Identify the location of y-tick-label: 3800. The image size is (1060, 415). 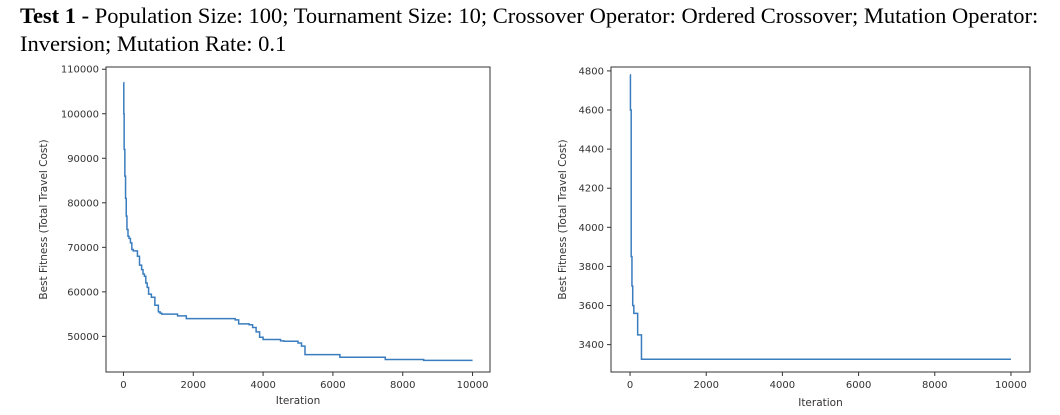
(591, 267).